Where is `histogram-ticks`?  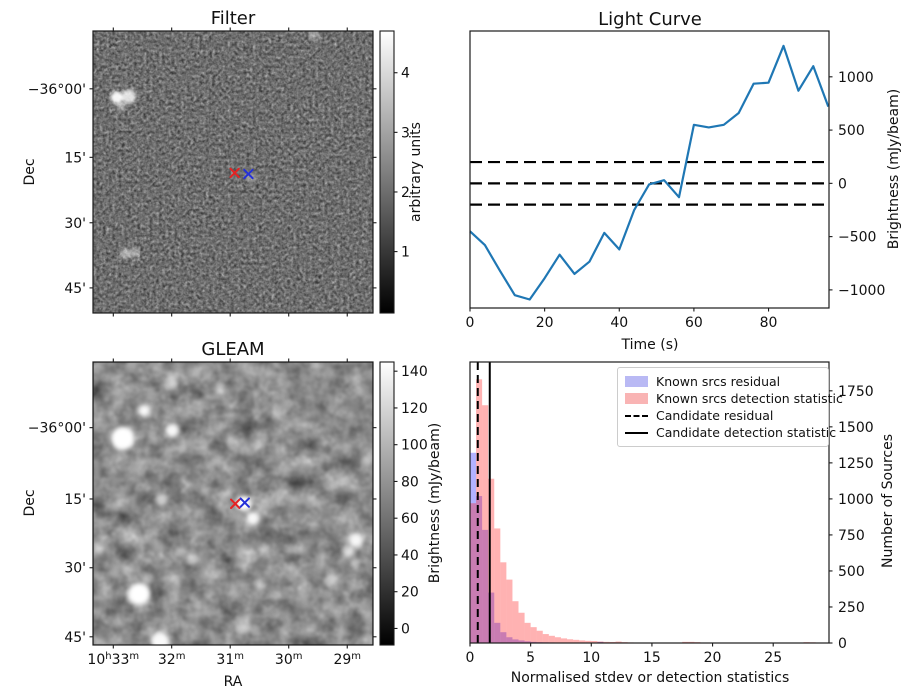
histogram-ticks is located at coordinates (651, 518).